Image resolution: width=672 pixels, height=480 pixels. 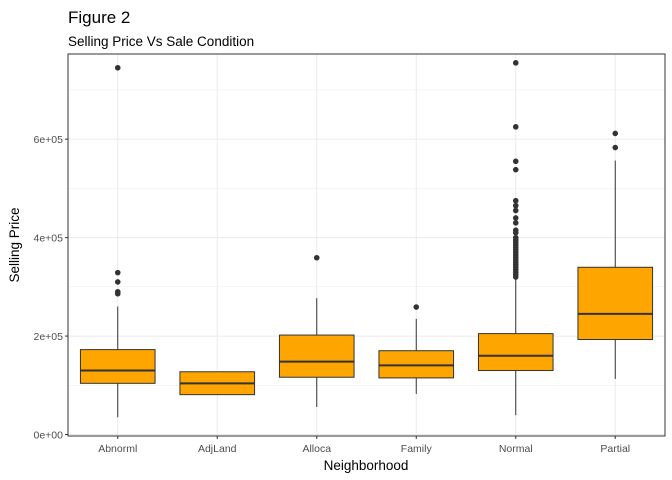 I want to click on x-tick-label: Alloca, so click(x=316, y=449).